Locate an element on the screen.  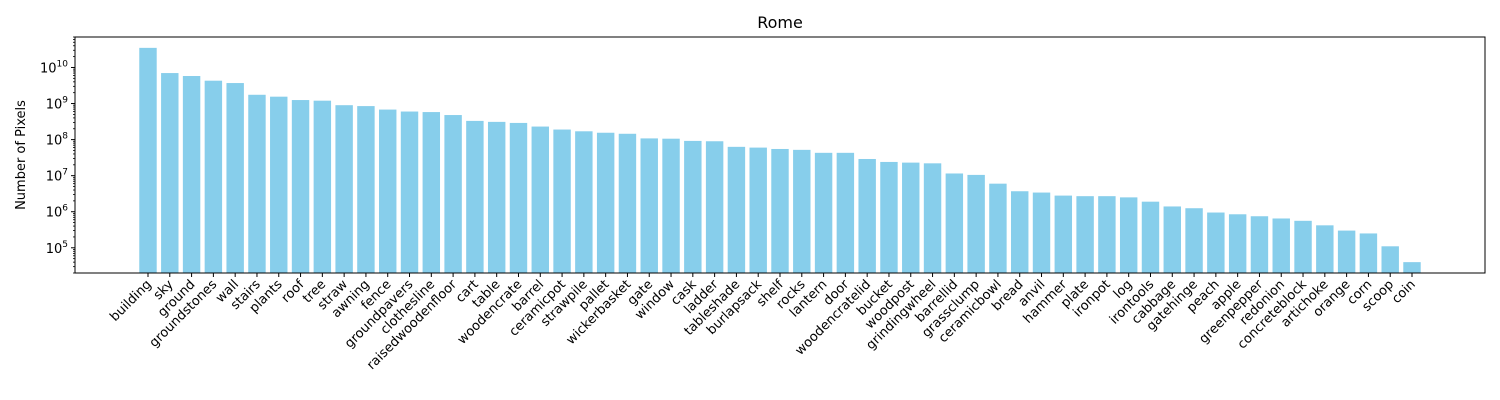
bar-groundstones is located at coordinates (213, 176).